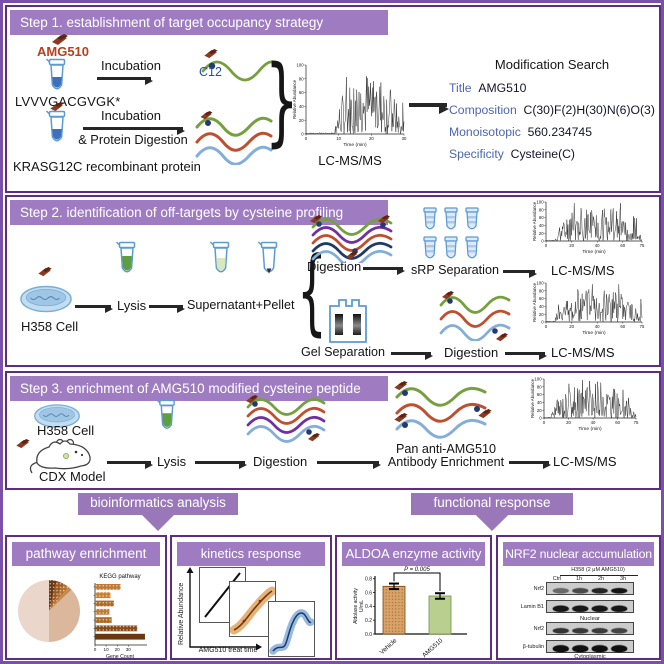 This screenshot has height=664, width=664. I want to click on svg-text: 80, so click(541, 290).